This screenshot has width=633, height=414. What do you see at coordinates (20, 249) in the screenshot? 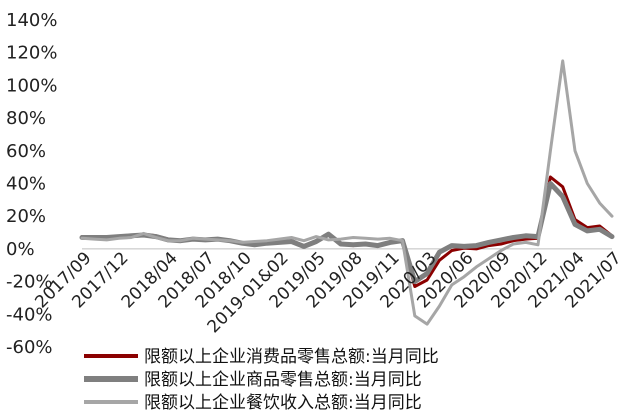
I see `y-tick-label: 0%` at bounding box center [20, 249].